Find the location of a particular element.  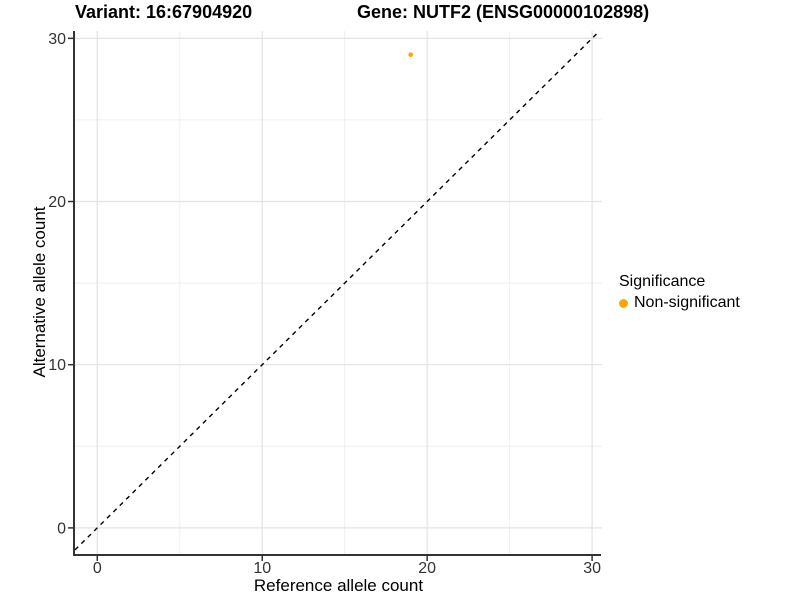

y-tick-label: 10 is located at coordinates (57, 365).